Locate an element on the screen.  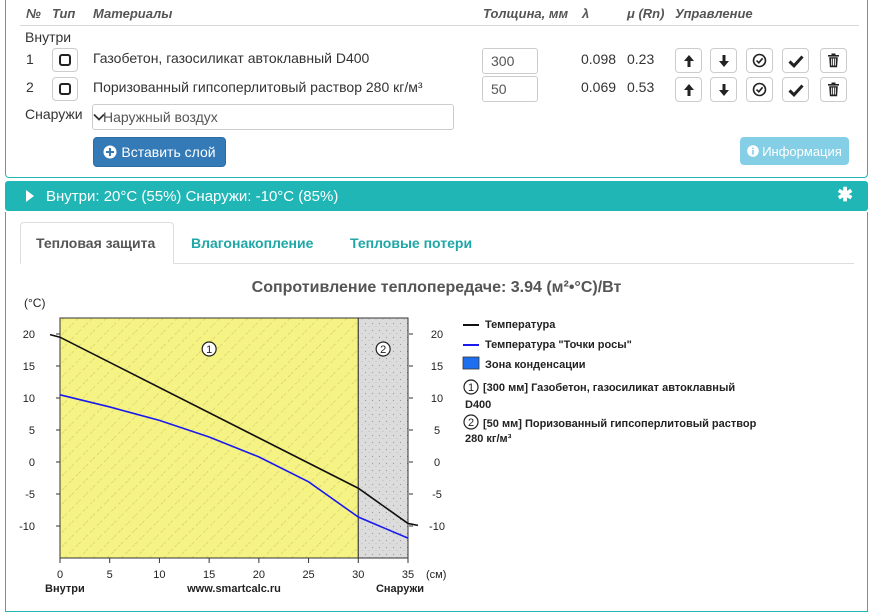
x-tick-label: 15 is located at coordinates (209, 575).